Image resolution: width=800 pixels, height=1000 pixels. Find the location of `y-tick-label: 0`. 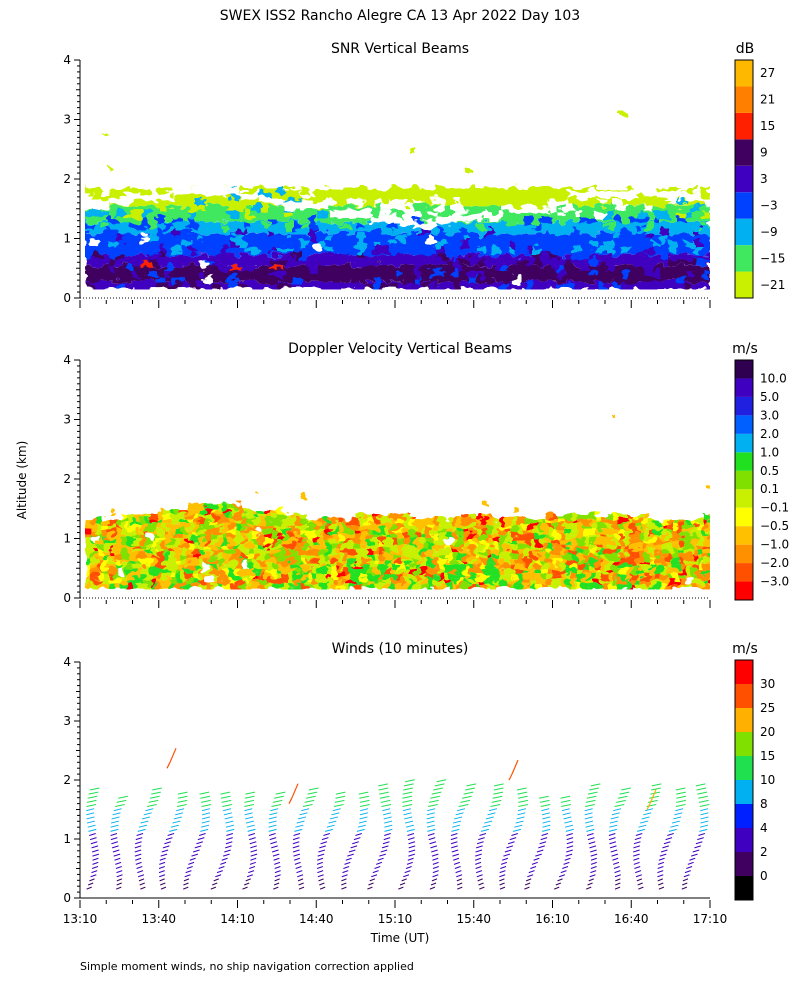

y-tick-label: 0 is located at coordinates (67, 598).